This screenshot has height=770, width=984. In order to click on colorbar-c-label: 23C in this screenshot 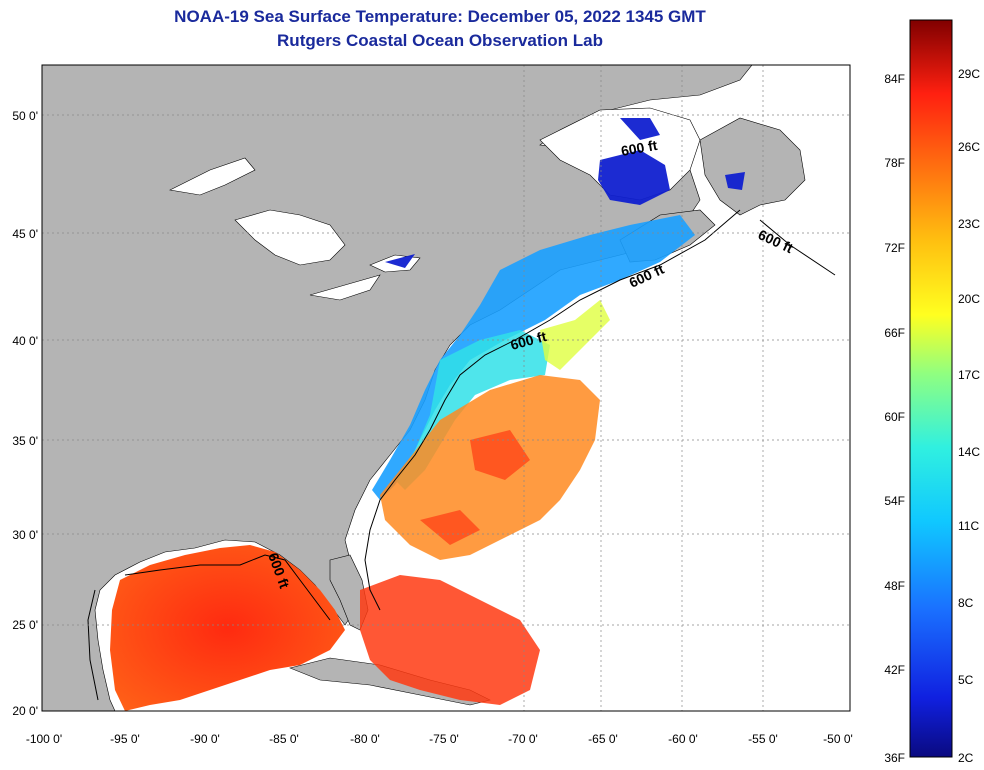, I will do `click(969, 224)`.